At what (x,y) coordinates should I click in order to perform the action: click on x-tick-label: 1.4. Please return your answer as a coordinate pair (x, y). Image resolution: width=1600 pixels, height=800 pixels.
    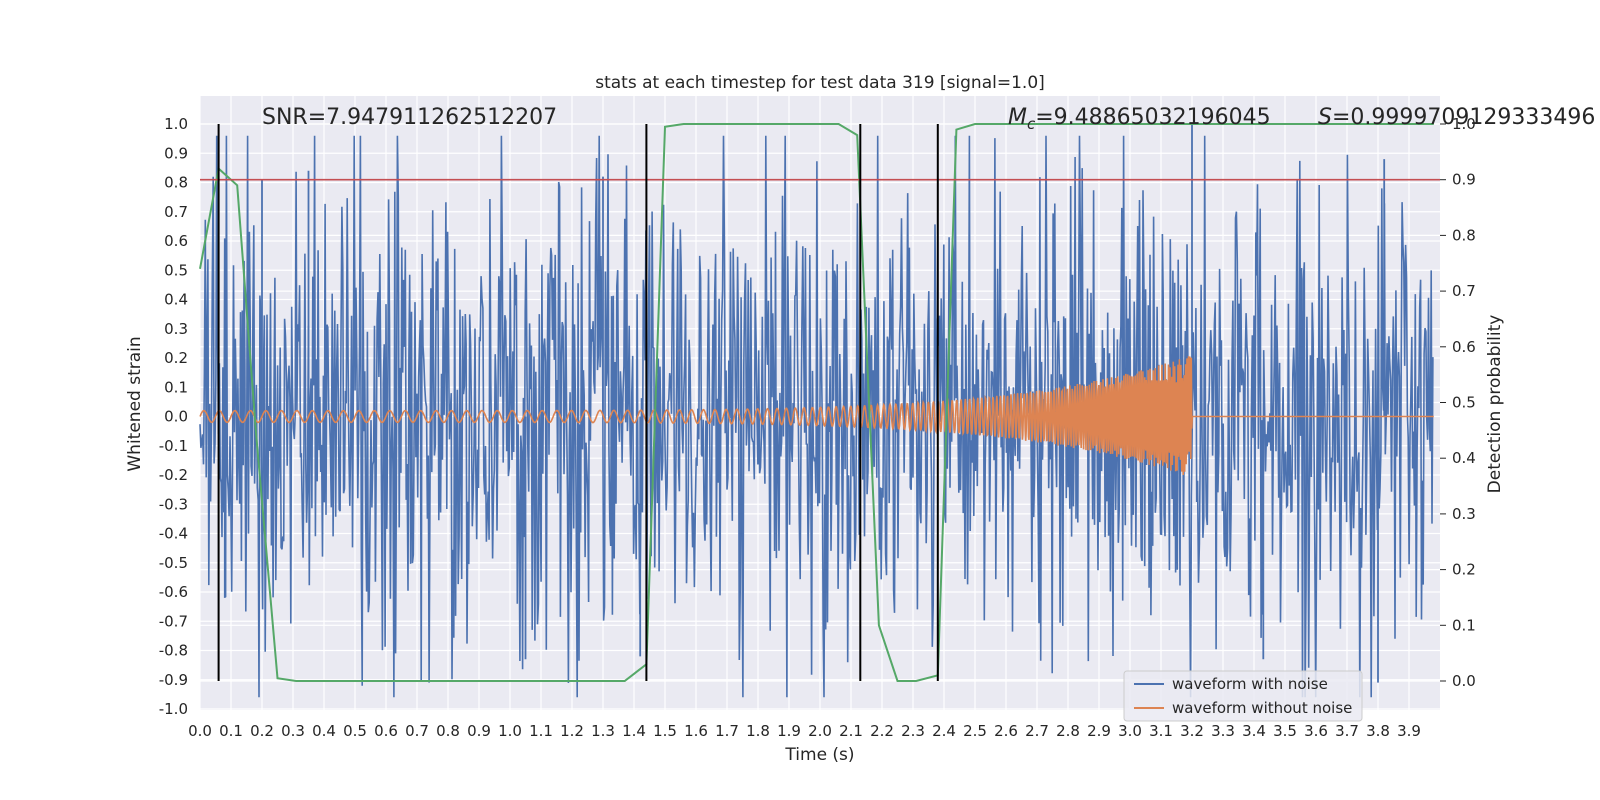
    Looking at the image, I should click on (634, 731).